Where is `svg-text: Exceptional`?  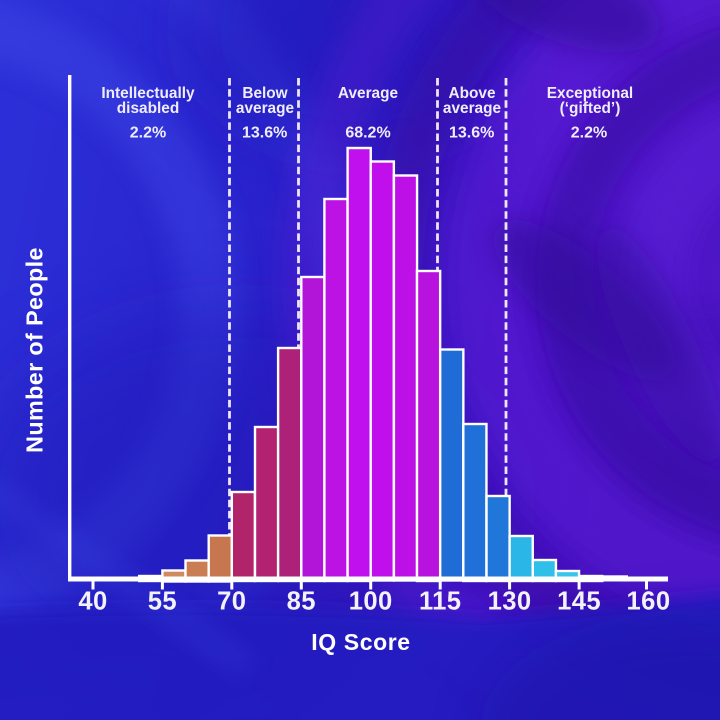
svg-text: Exceptional is located at coordinates (590, 93).